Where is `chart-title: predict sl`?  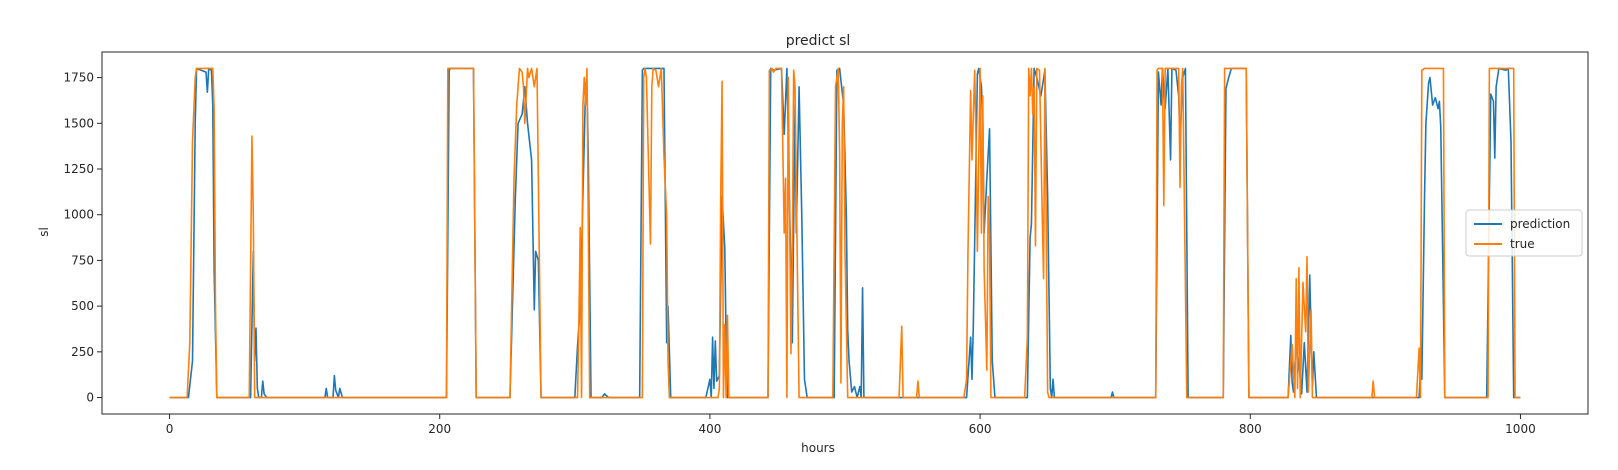
chart-title: predict sl is located at coordinates (818, 41).